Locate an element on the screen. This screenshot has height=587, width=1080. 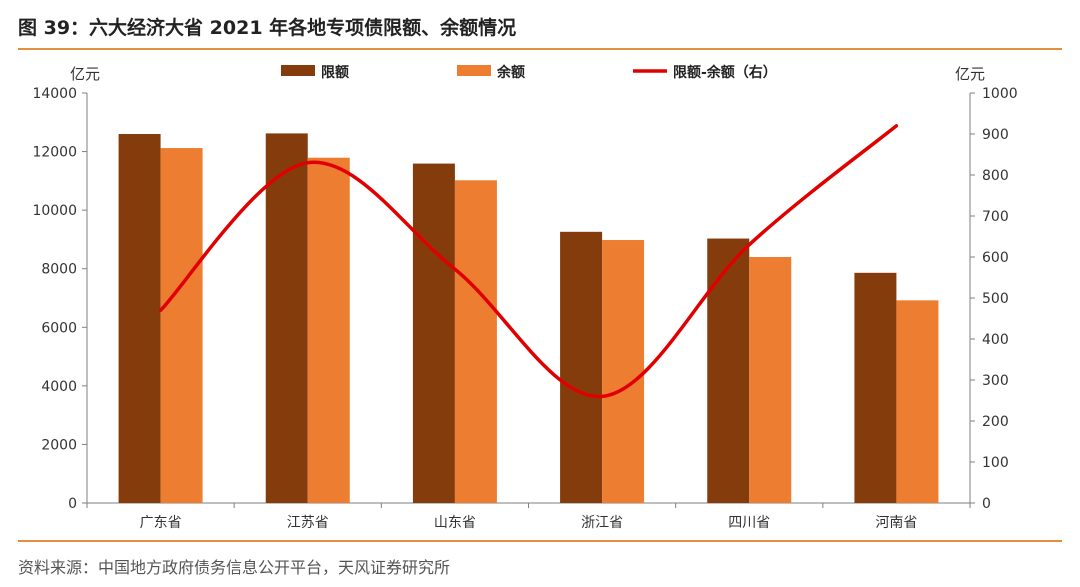
left-tick-label: 2000 is located at coordinates (59, 445).